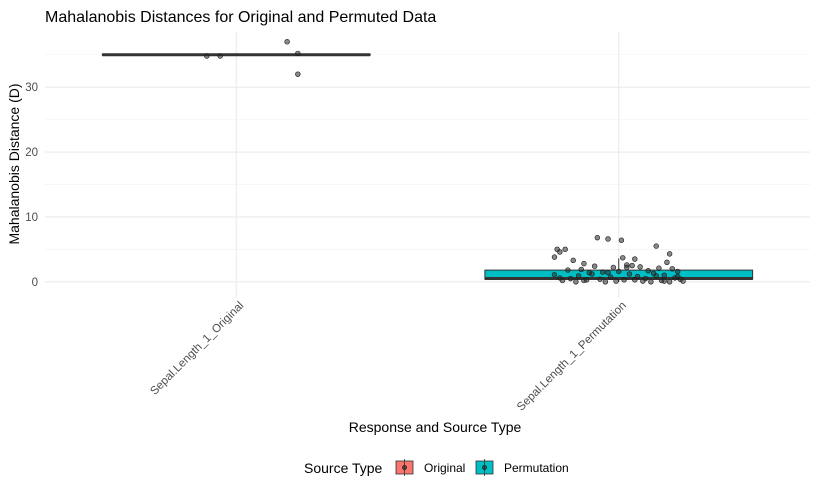 The width and height of the screenshot is (833, 494). Describe the element at coordinates (536, 468) in the screenshot. I see `legend-label: Permutation` at that location.